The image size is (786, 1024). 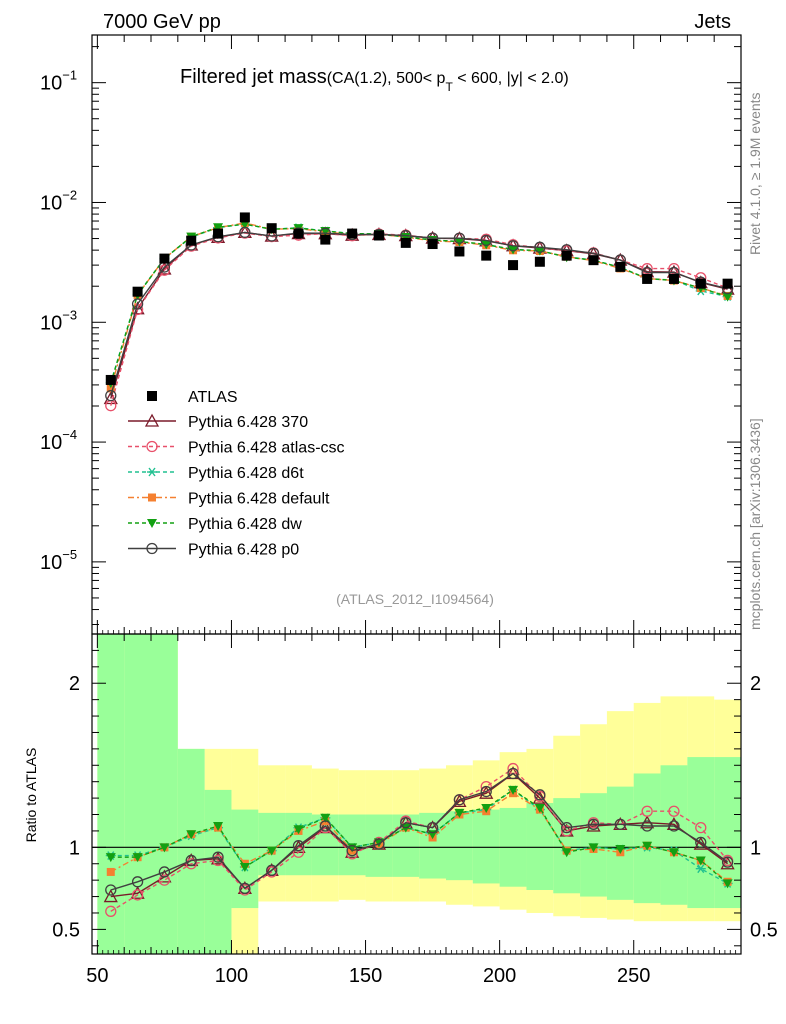 What do you see at coordinates (755, 848) in the screenshot?
I see `ratio-y-tick-label-right: 1` at bounding box center [755, 848].